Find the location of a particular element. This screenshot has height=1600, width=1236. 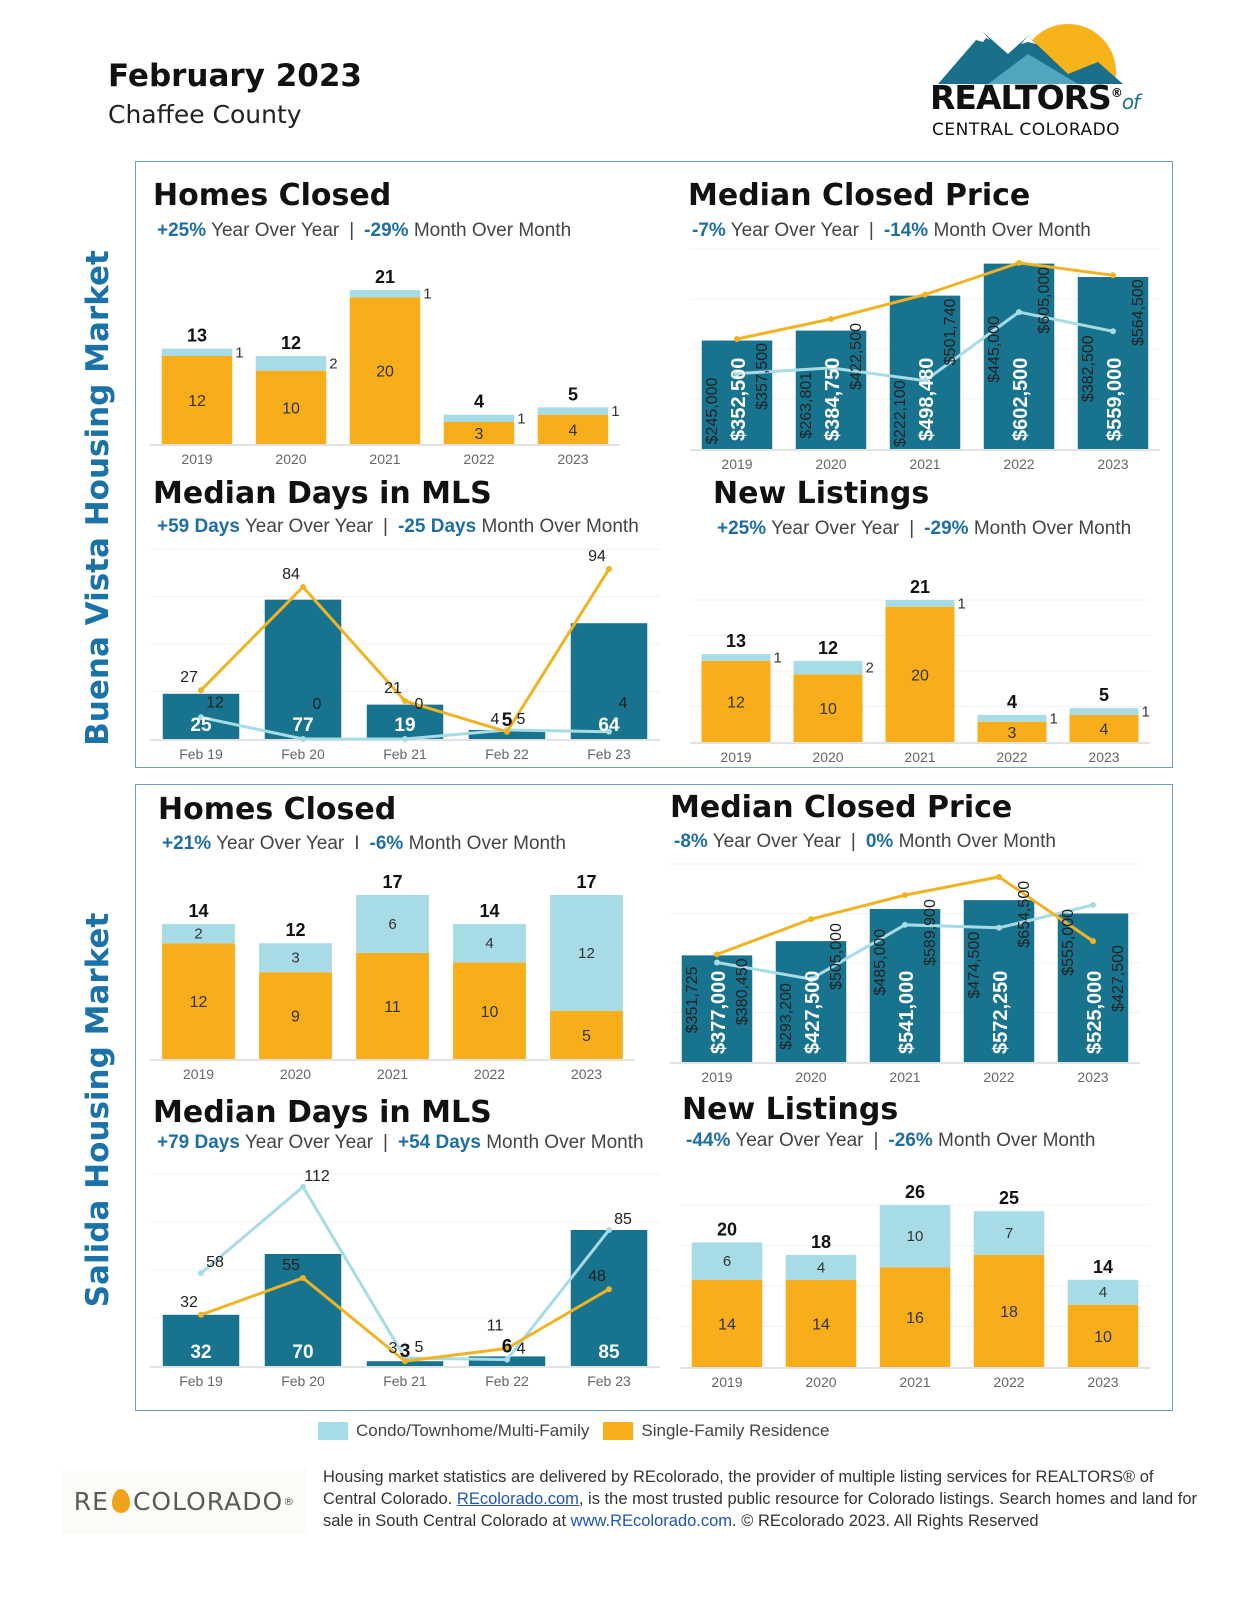

point-label-condo: 0 is located at coordinates (419, 704).